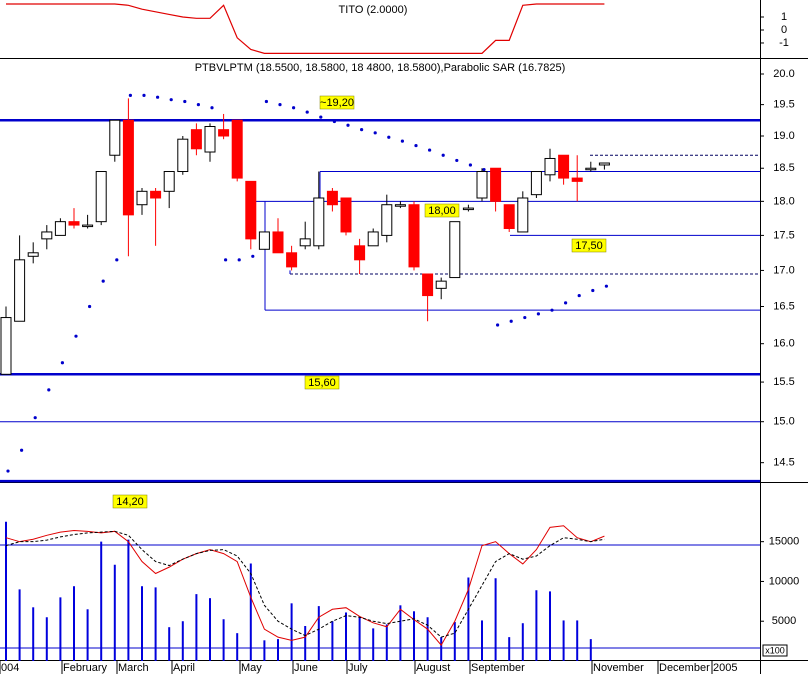 Image resolution: width=808 pixels, height=674 pixels. Describe the element at coordinates (783, 463) in the screenshot. I see `y-tick-label: 14.5` at that location.